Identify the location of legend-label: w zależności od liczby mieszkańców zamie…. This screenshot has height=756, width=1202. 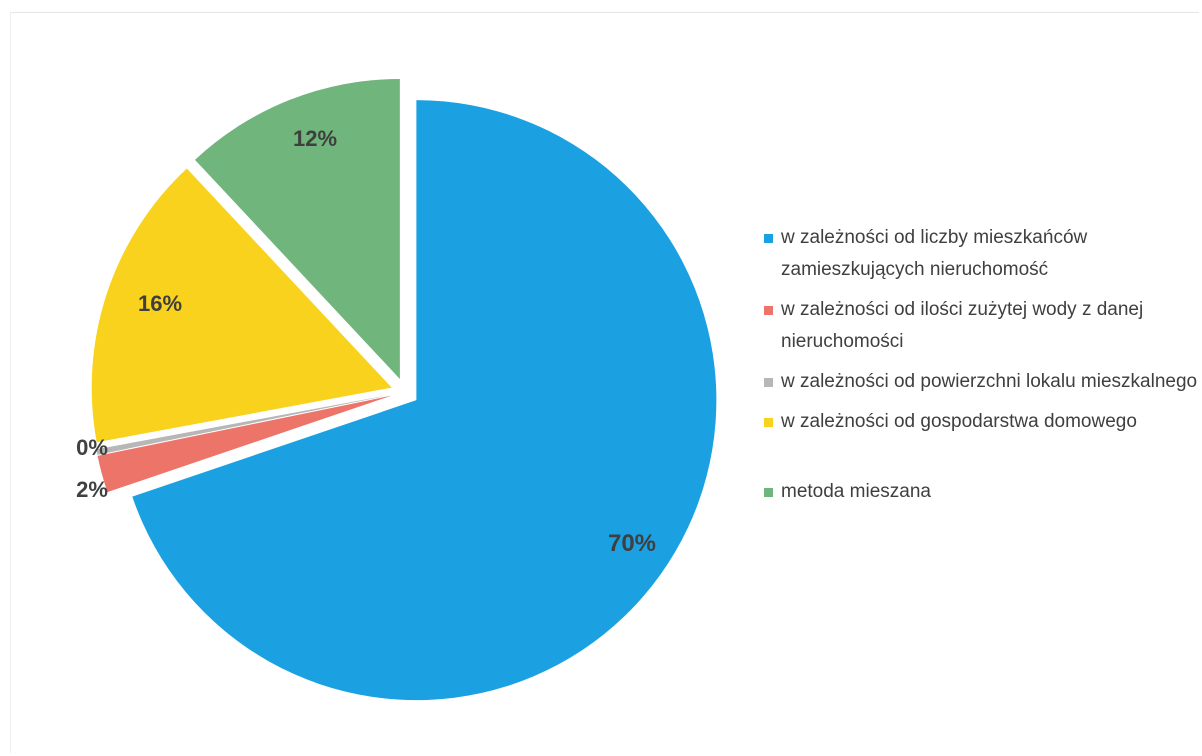
(934, 253).